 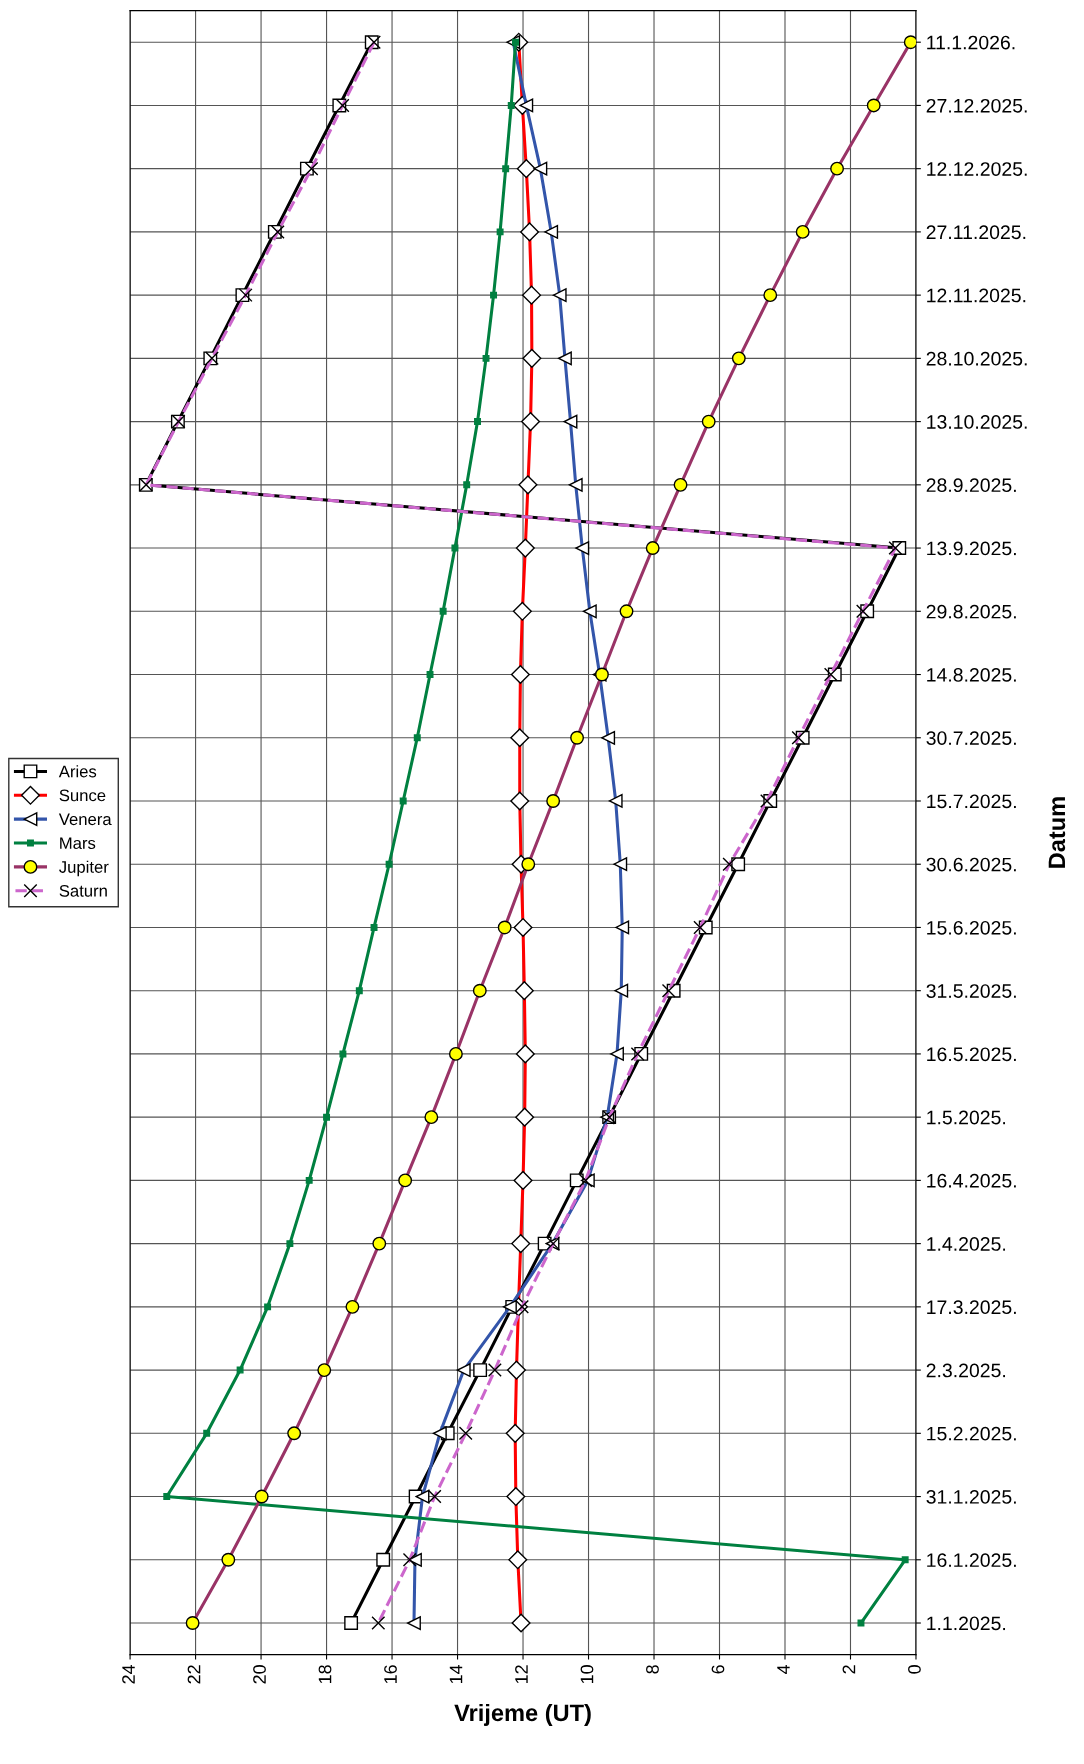 I want to click on y-tick-label: 1.5.2025., so click(x=966, y=1117).